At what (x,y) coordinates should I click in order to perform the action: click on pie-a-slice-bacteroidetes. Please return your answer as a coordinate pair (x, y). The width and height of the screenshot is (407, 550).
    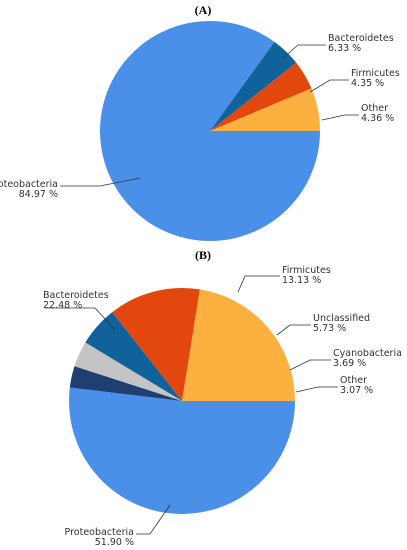
    Looking at the image, I should click on (265, 109).